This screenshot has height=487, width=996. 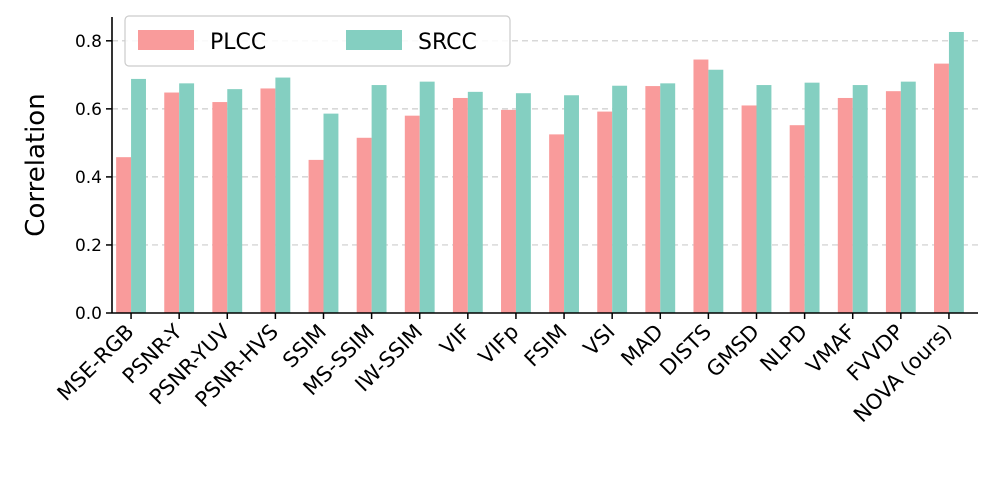 What do you see at coordinates (571, 204) in the screenshot?
I see `bar-srcc-fsim` at bounding box center [571, 204].